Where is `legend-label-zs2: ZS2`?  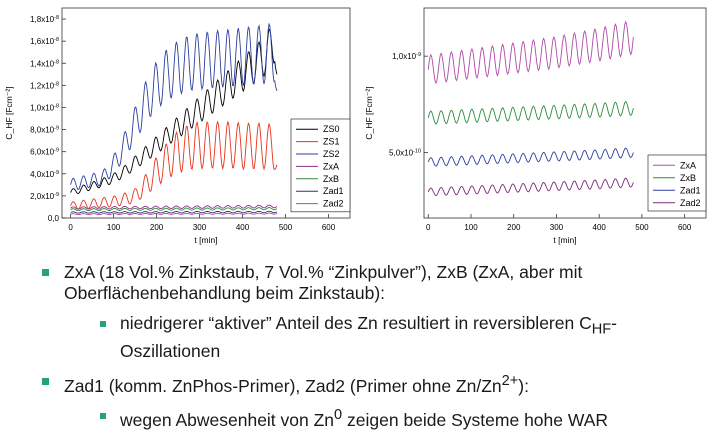
legend-label-zs2: ZS2 is located at coordinates (331, 154).